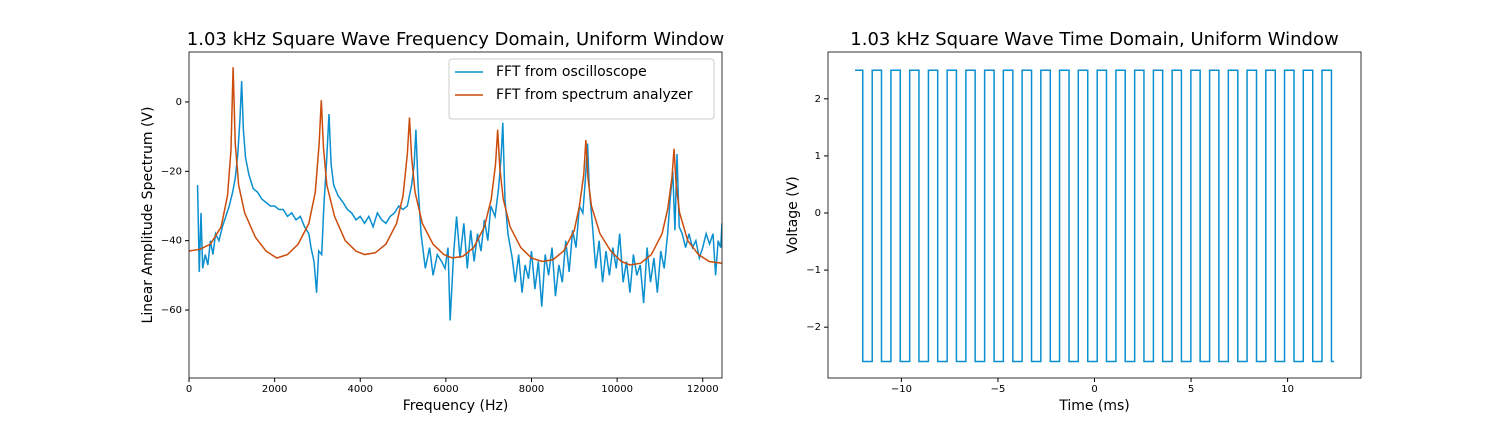 This screenshot has height=432, width=1512. What do you see at coordinates (818, 156) in the screenshot?
I see `y-tick-label: 1` at bounding box center [818, 156].